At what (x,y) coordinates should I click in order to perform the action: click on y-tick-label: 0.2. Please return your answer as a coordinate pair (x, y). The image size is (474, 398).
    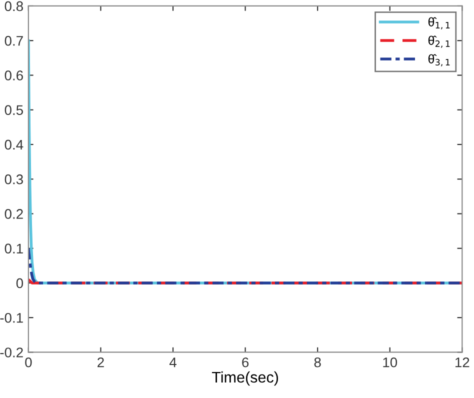
    Looking at the image, I should click on (13, 214).